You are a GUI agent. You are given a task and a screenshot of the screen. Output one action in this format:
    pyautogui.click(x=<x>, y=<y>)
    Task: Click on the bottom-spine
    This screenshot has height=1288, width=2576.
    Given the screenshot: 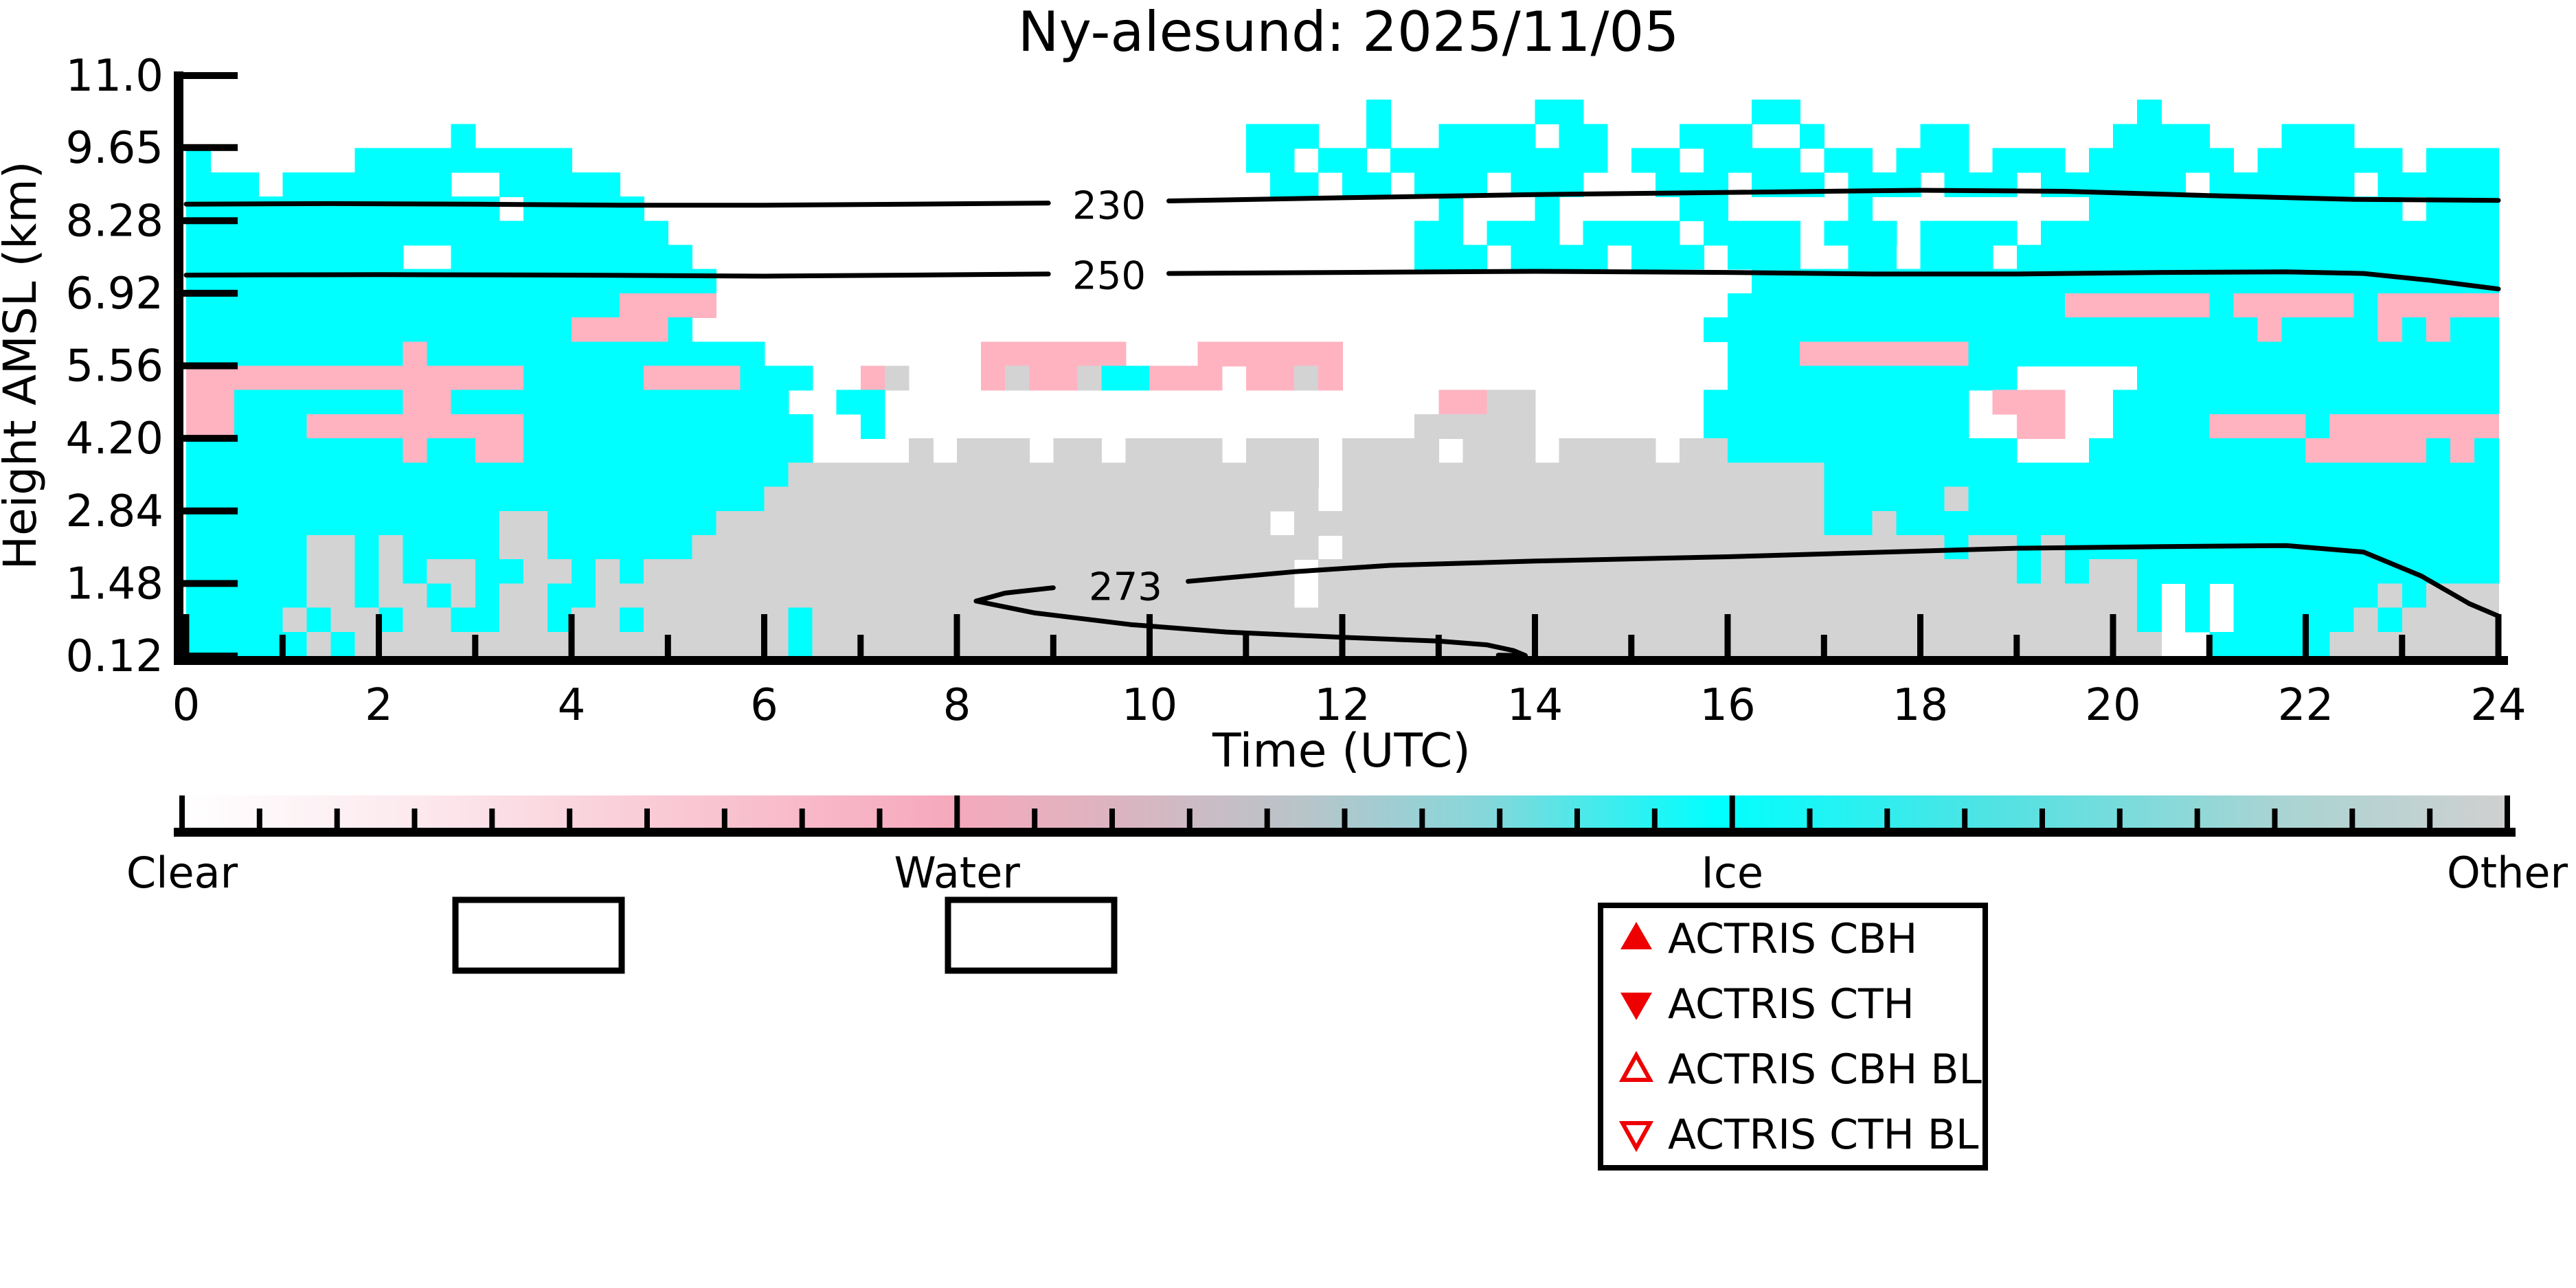 What is the action you would take?
    pyautogui.click(x=1341, y=660)
    